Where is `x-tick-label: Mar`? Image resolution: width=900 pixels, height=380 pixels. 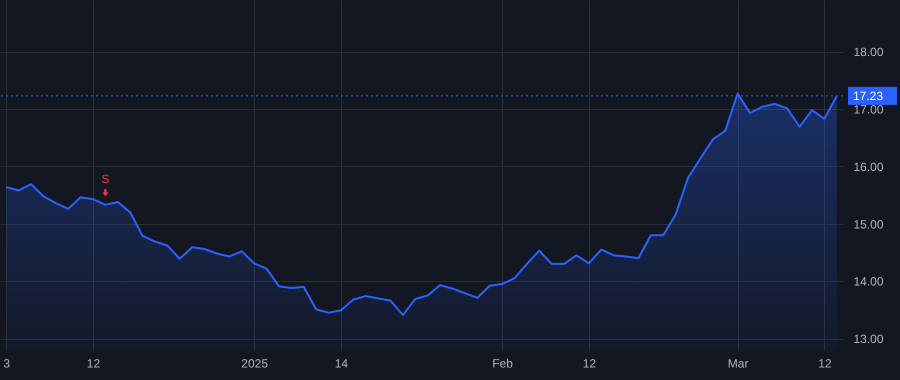 x-tick-label: Mar is located at coordinates (738, 363).